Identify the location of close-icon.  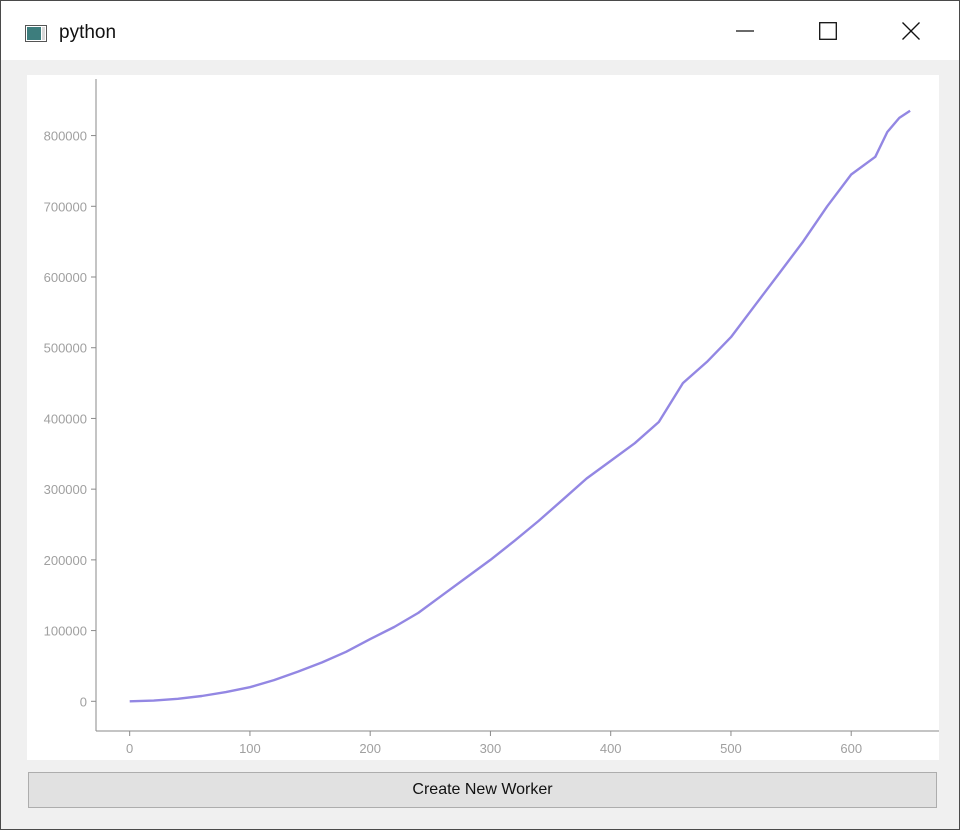
(911, 30).